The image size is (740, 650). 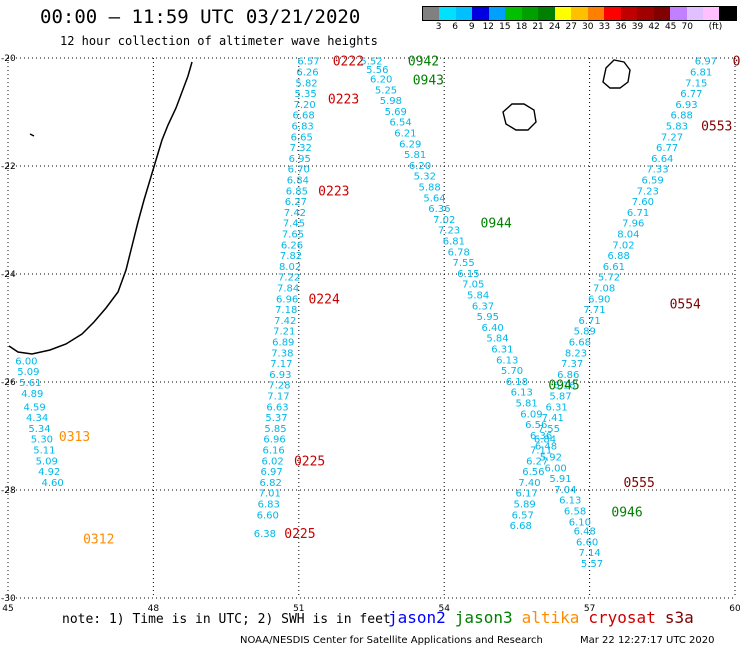 What do you see at coordinates (677, 127) in the screenshot?
I see `swh-value-label: 5.83` at bounding box center [677, 127].